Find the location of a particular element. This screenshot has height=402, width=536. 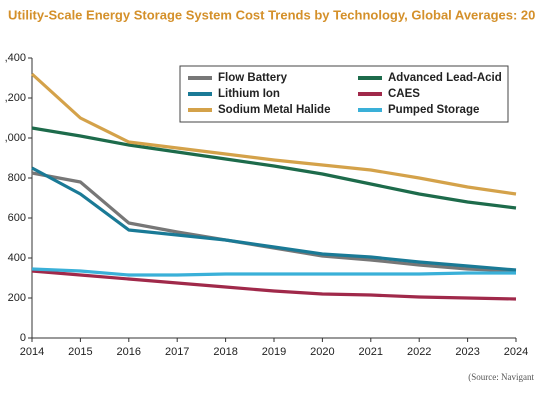

y-tick-label: ,000 is located at coordinates (15, 138).